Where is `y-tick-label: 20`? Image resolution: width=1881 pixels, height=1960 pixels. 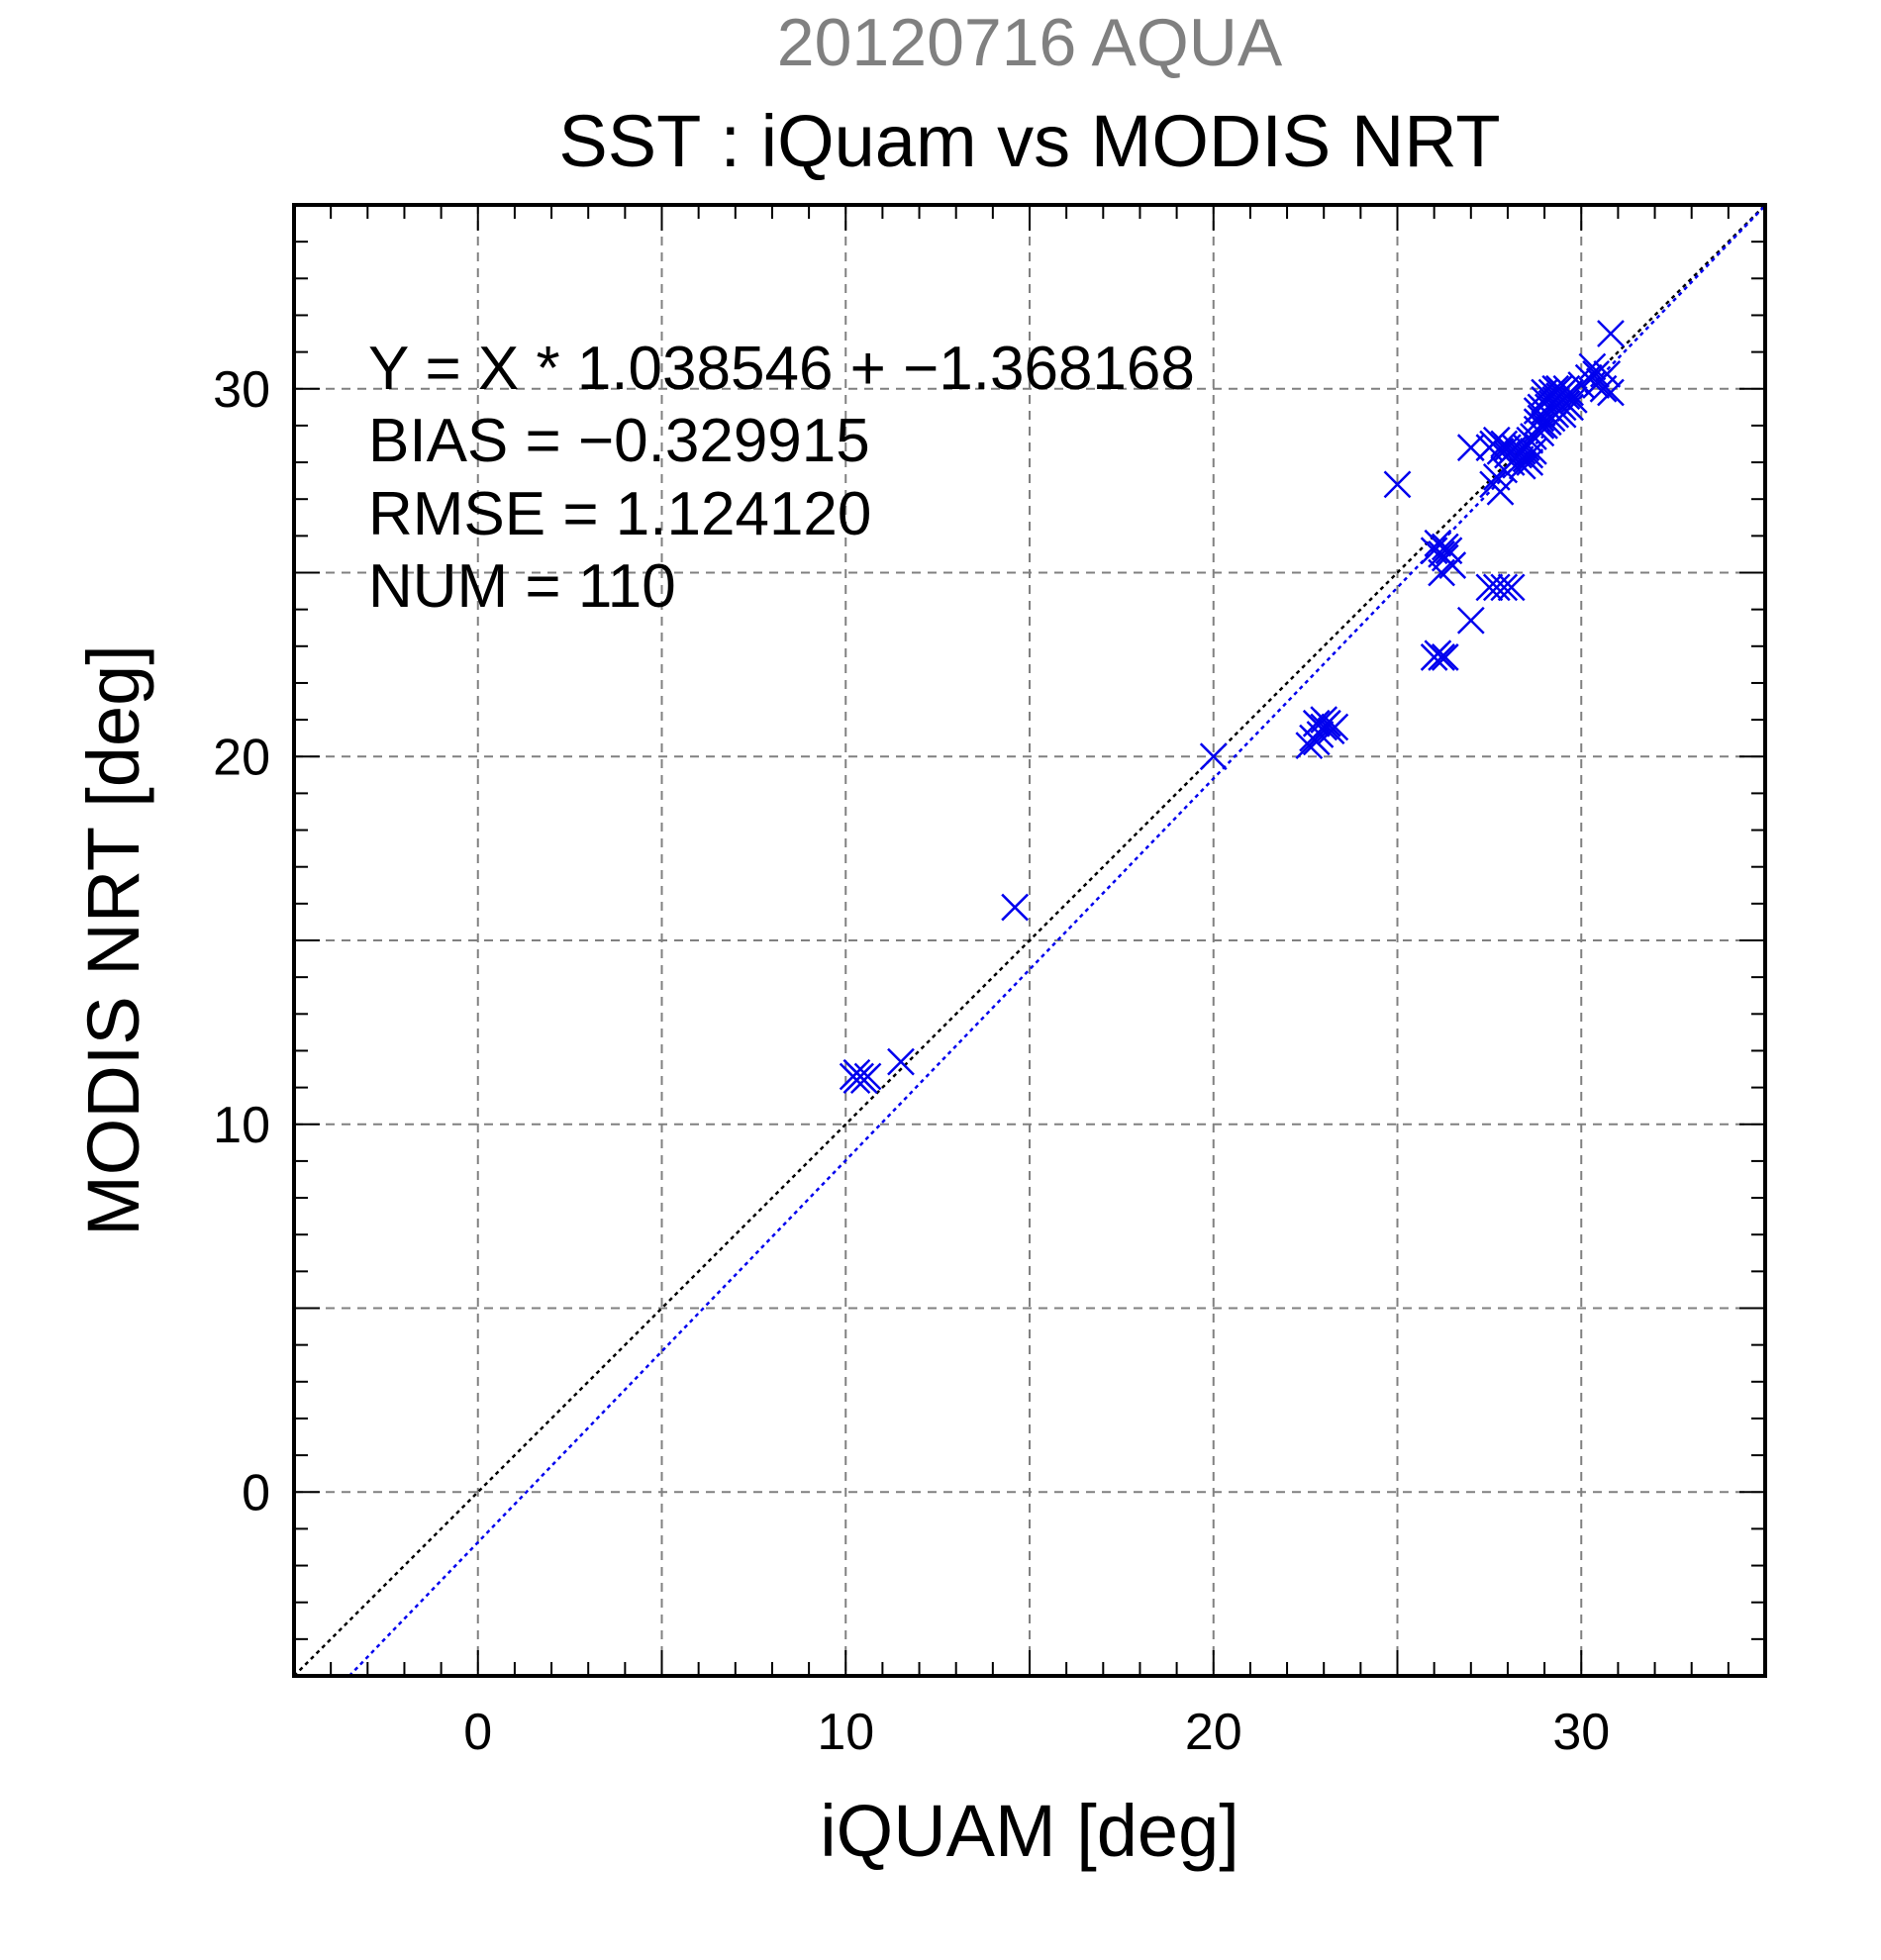
y-tick-label: 20 is located at coordinates (242, 757).